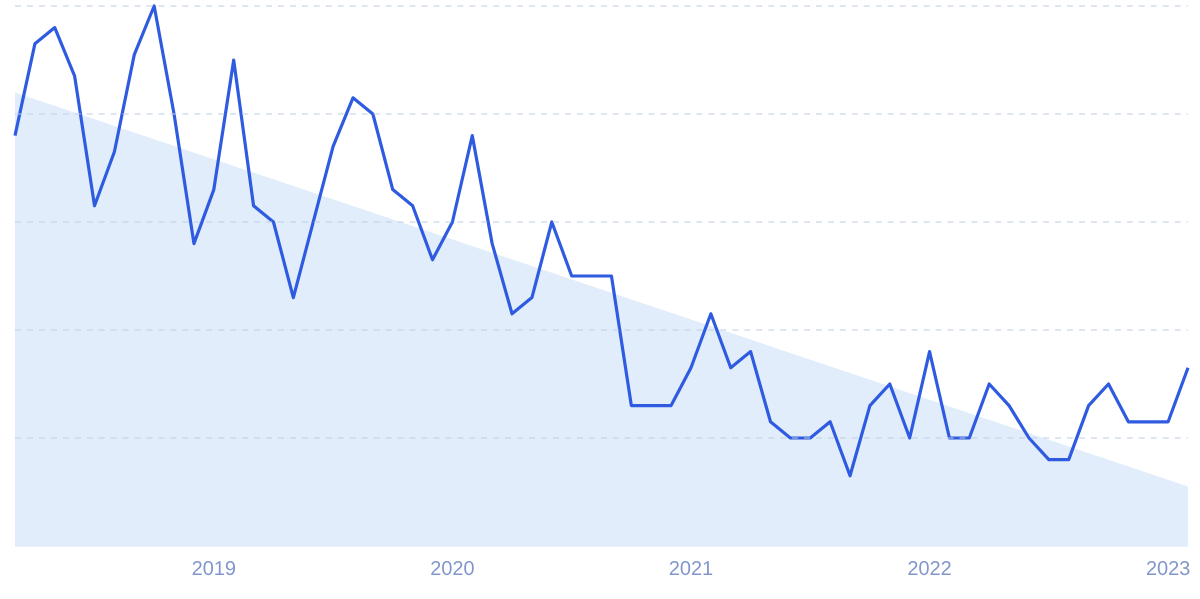 The image size is (1200, 599). Describe the element at coordinates (1168, 568) in the screenshot. I see `x-tick-label: 2023` at that location.